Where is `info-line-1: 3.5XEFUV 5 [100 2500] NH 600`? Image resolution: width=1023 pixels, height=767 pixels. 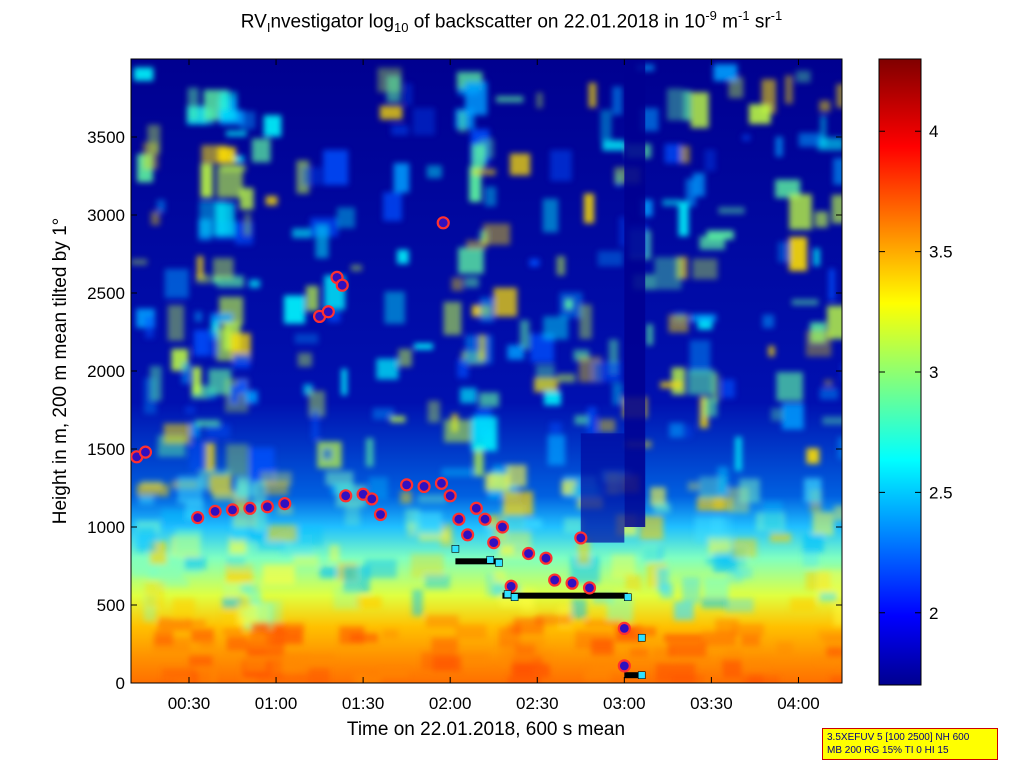
info-line-1: 3.5XEFUV 5 [100 2500] NH 600 is located at coordinates (898, 737).